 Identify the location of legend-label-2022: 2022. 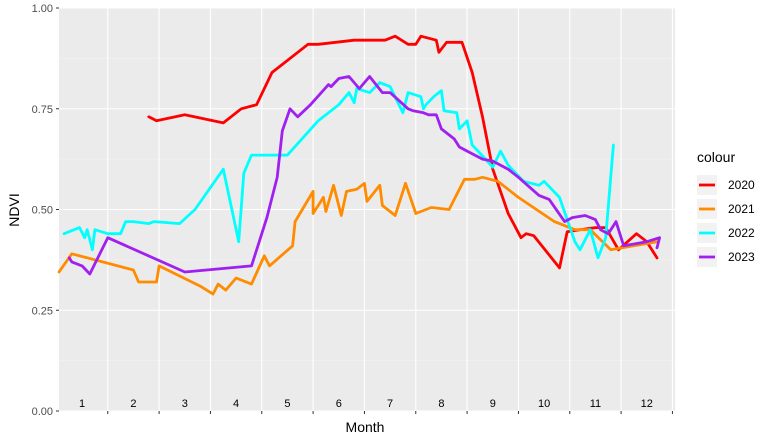
(741, 233).